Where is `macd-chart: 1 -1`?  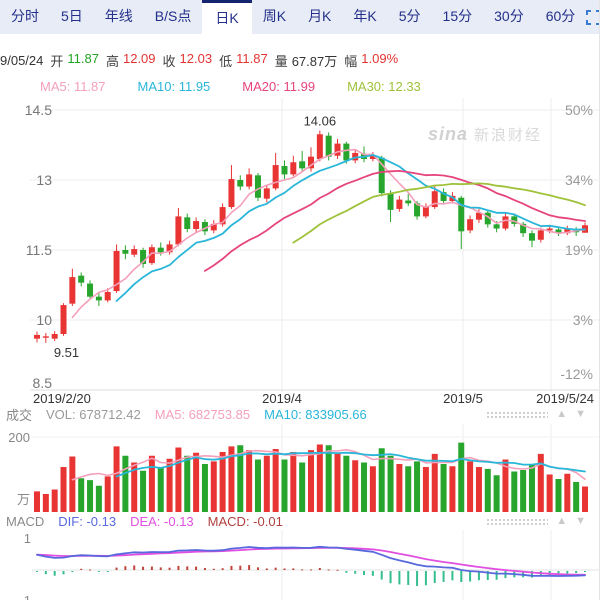 macd-chart: 1 -1 is located at coordinates (300, 565).